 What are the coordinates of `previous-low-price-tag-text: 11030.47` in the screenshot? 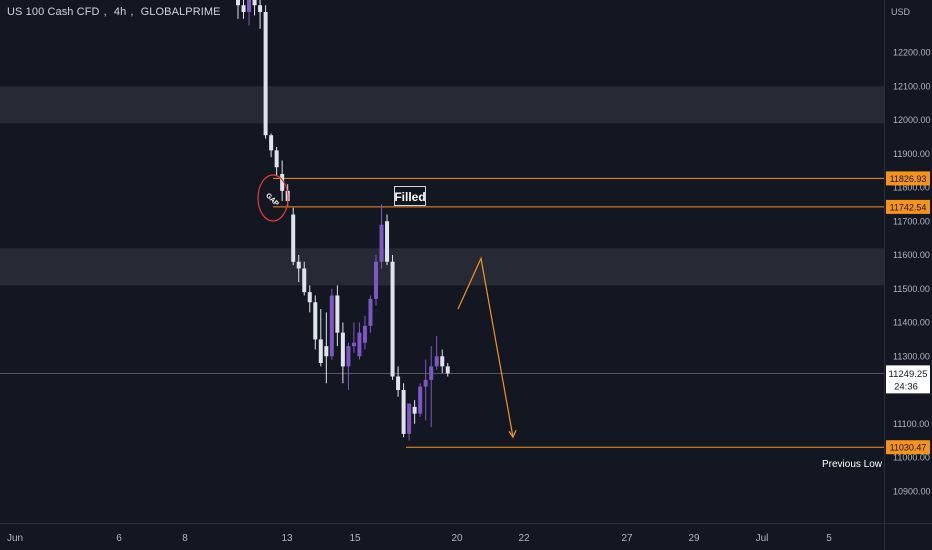 It's located at (908, 448).